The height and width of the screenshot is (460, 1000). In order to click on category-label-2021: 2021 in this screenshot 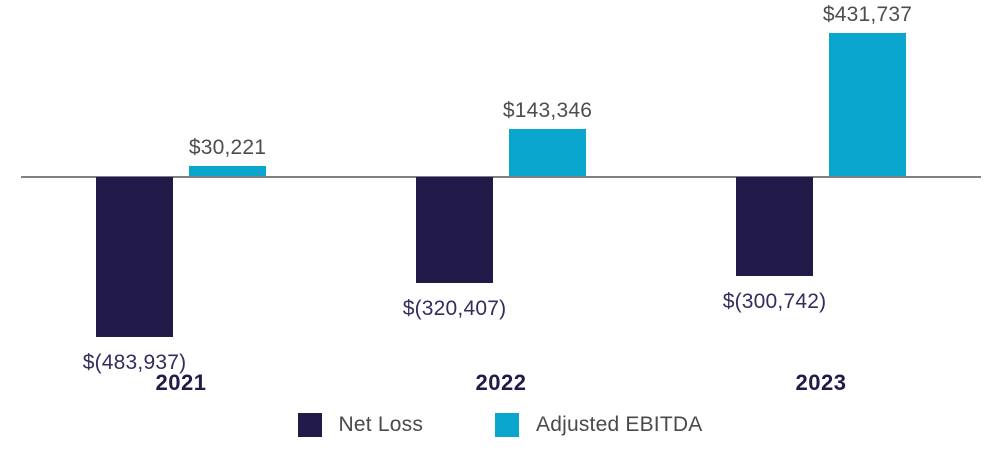, I will do `click(181, 382)`.